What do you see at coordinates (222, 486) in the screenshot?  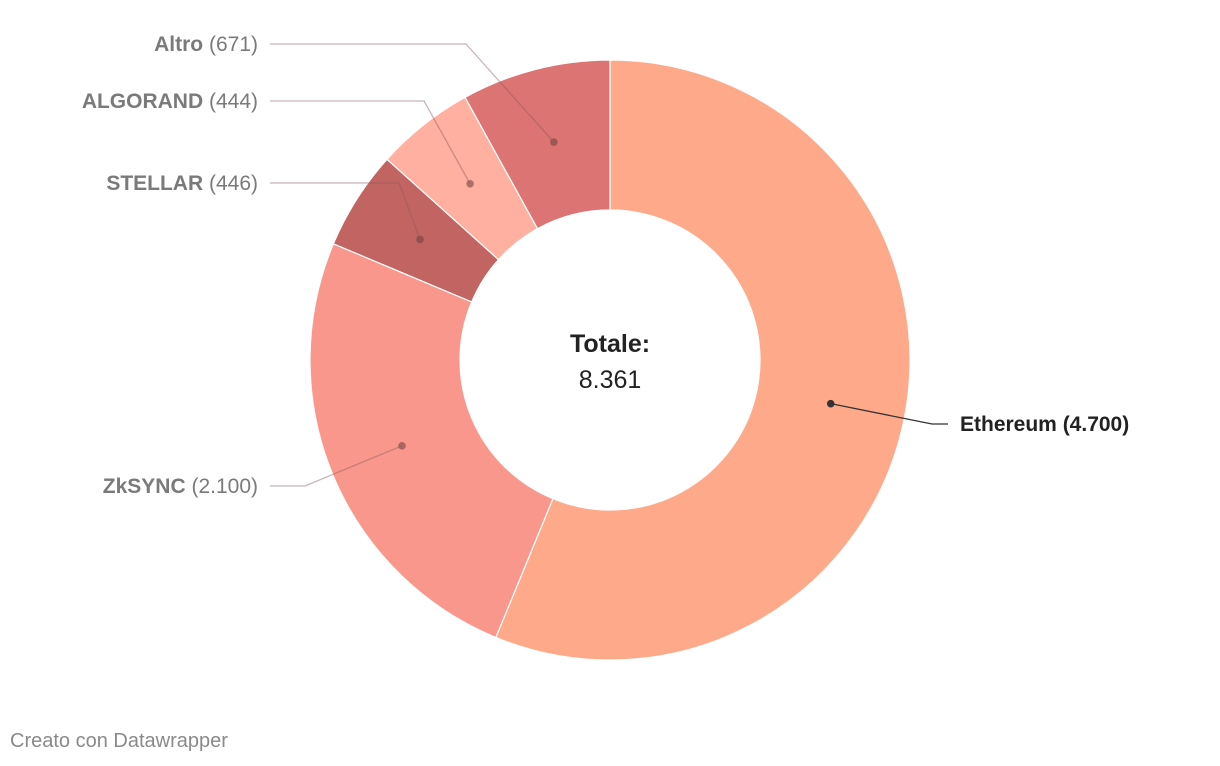 I see `slice-label-value: (2.100)` at bounding box center [222, 486].